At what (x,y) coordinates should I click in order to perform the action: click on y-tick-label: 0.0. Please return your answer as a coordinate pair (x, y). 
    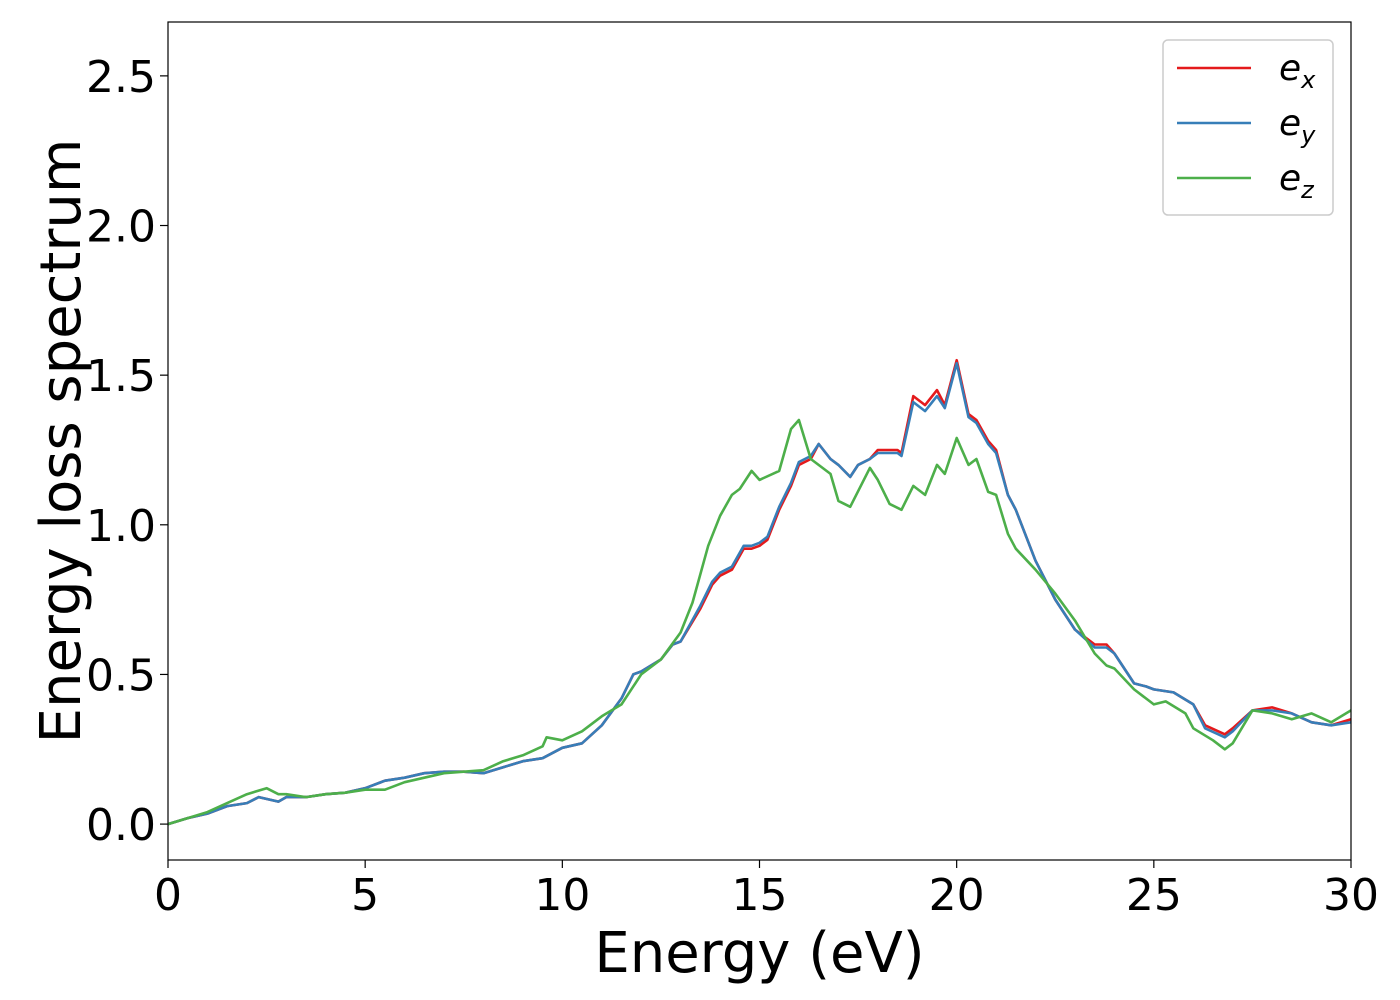
    Looking at the image, I should click on (121, 825).